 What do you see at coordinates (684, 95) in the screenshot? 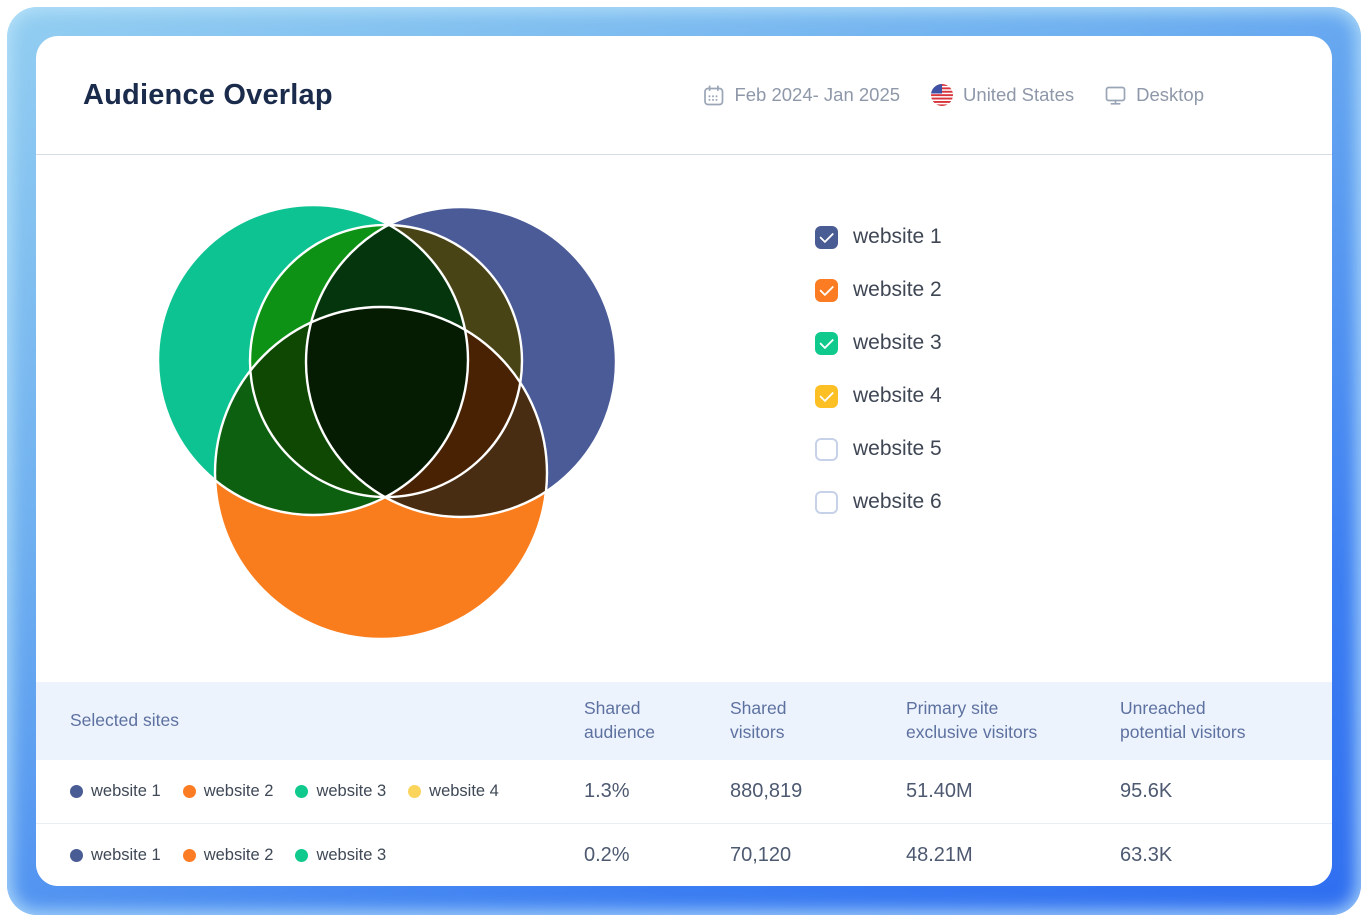
I see `card-header: Audience Overlap` at bounding box center [684, 95].